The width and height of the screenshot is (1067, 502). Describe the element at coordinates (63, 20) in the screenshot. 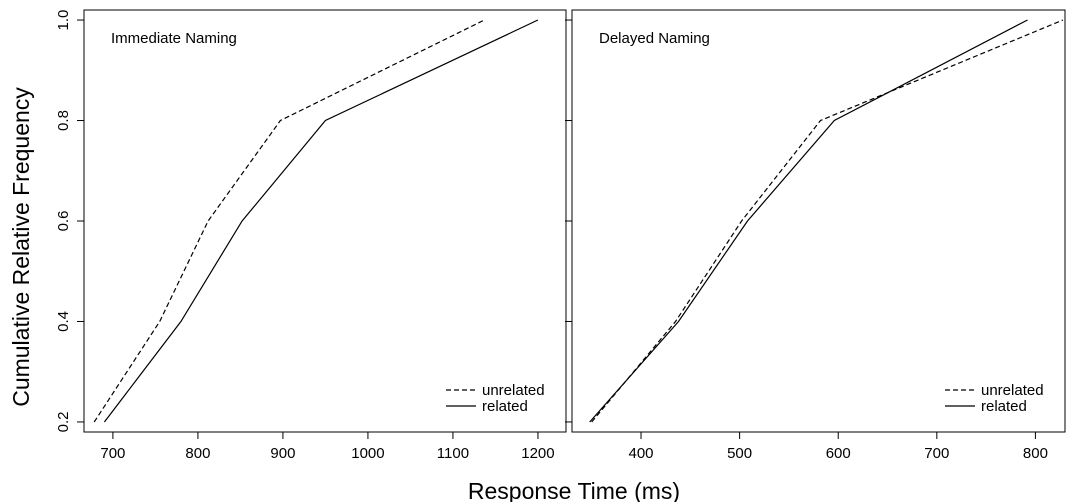

I see `y-tick-label: 1.0` at that location.